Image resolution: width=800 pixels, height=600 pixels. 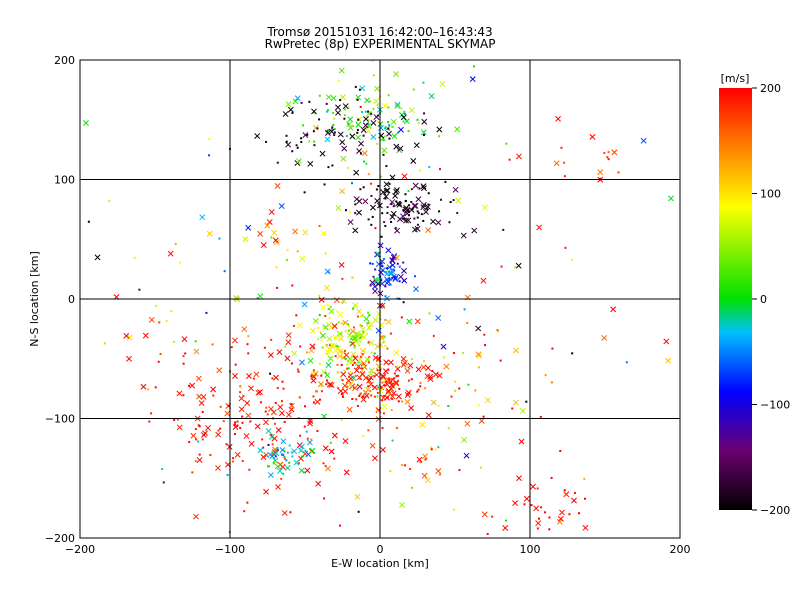 I want to click on colorbar-tick-label: 200, so click(x=770, y=88).